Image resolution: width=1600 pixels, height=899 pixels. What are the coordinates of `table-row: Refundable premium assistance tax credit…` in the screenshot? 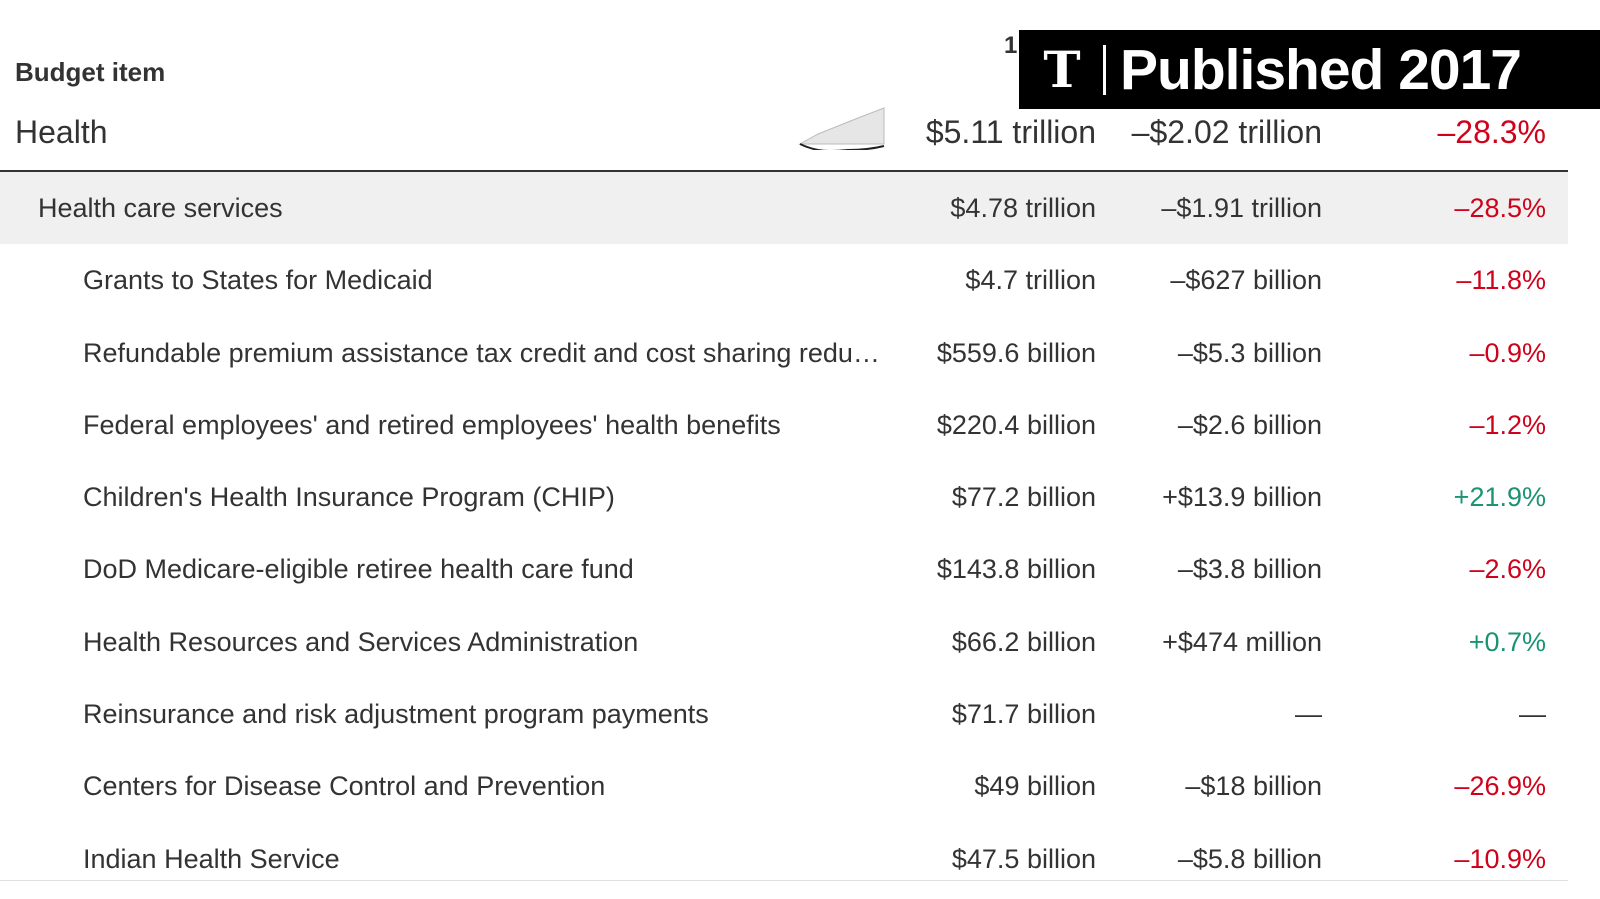 It's located at (784, 353).